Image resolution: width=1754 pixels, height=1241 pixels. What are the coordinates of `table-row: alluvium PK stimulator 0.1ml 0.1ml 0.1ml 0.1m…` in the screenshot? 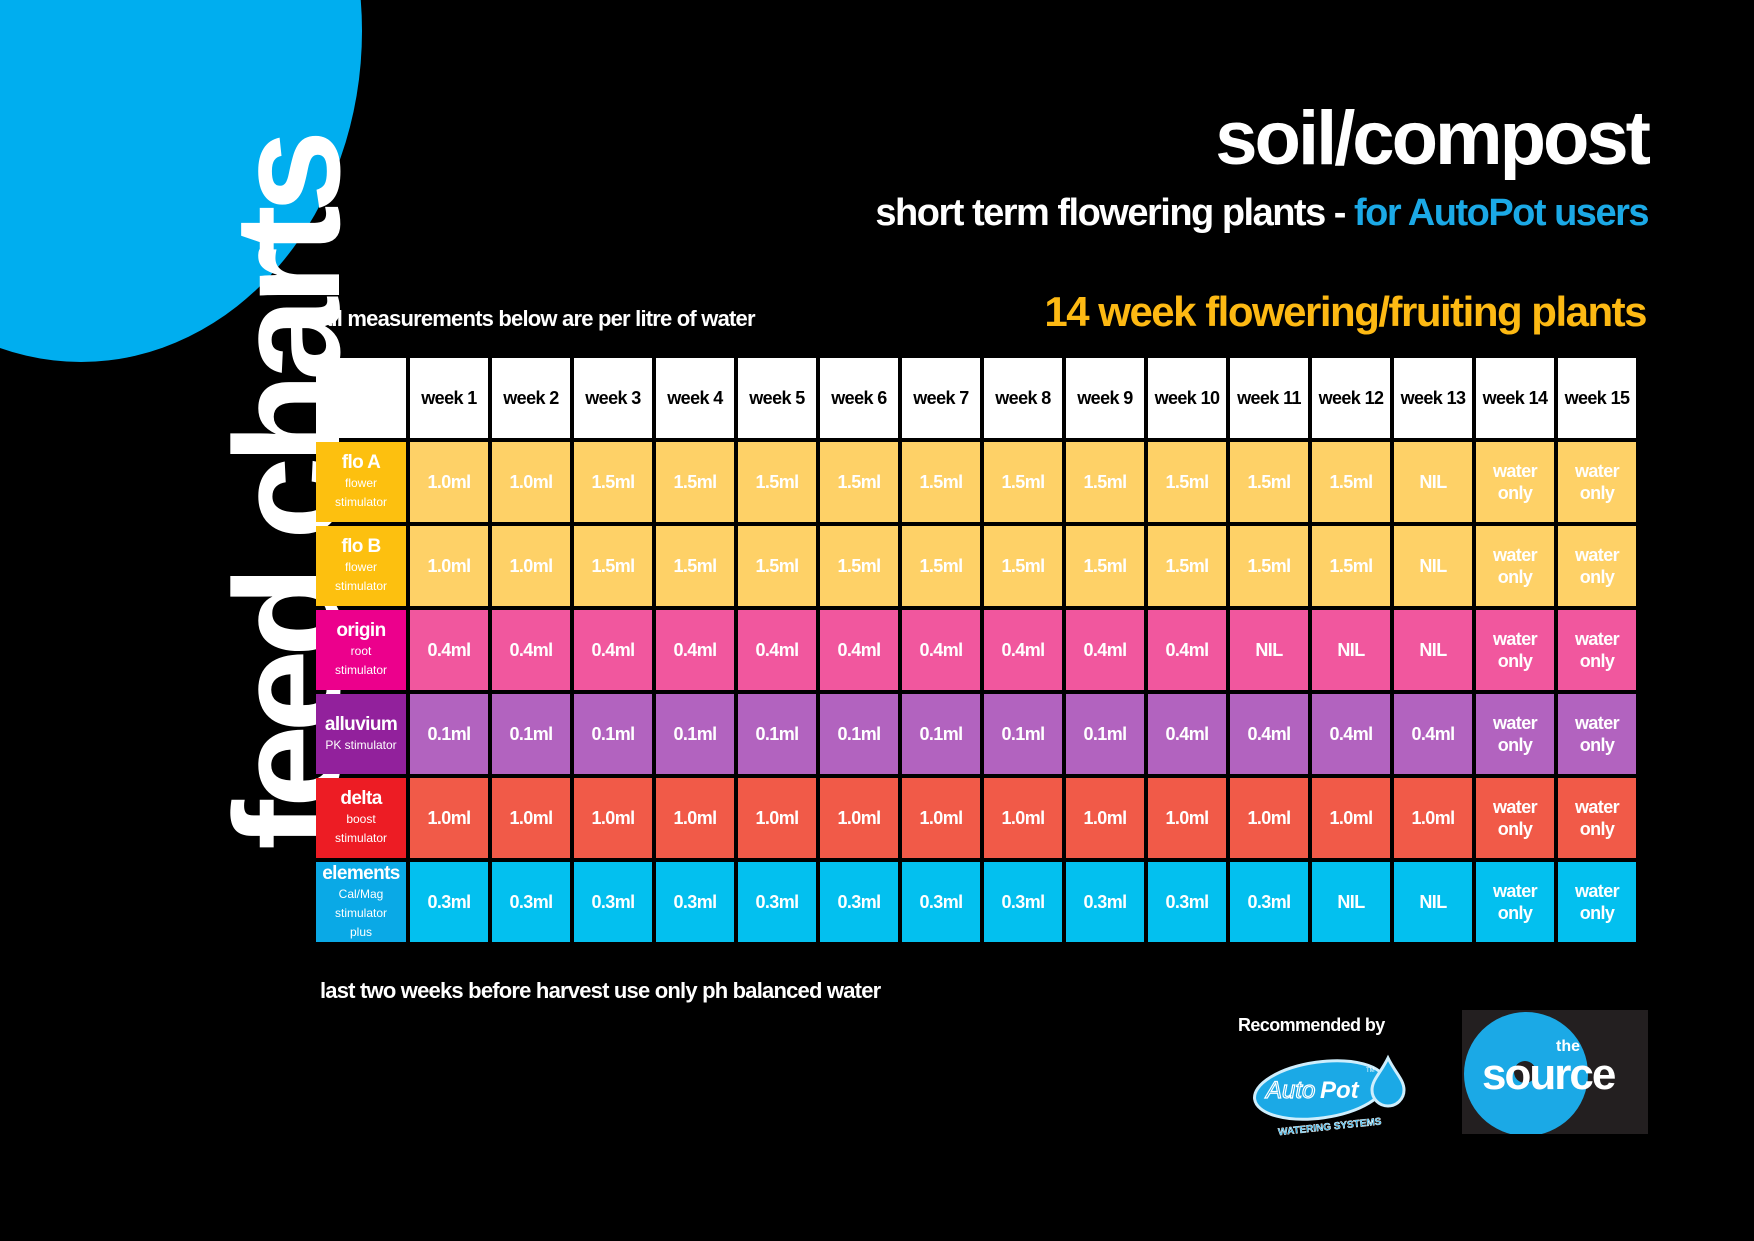 It's located at (976, 734).